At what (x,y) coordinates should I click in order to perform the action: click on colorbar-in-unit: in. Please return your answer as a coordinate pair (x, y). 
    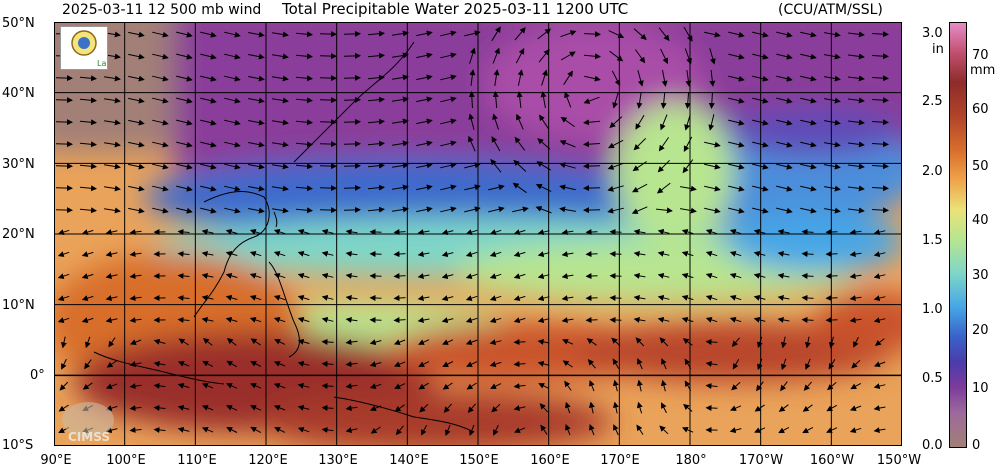
    Looking at the image, I should click on (938, 49).